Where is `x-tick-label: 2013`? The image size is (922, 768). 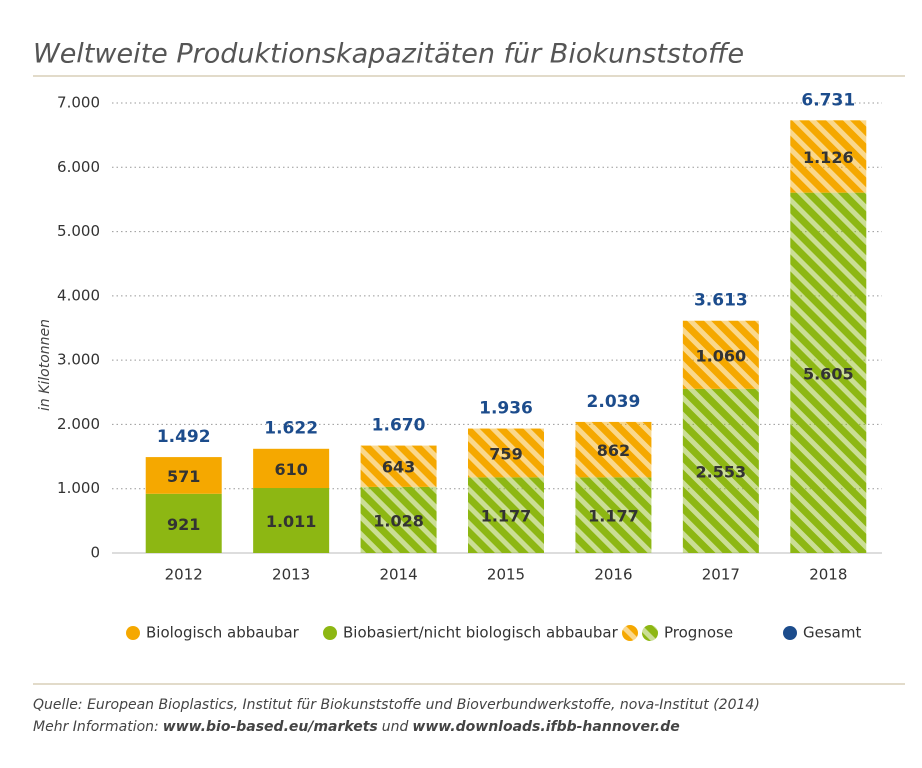 x-tick-label: 2013 is located at coordinates (291, 575).